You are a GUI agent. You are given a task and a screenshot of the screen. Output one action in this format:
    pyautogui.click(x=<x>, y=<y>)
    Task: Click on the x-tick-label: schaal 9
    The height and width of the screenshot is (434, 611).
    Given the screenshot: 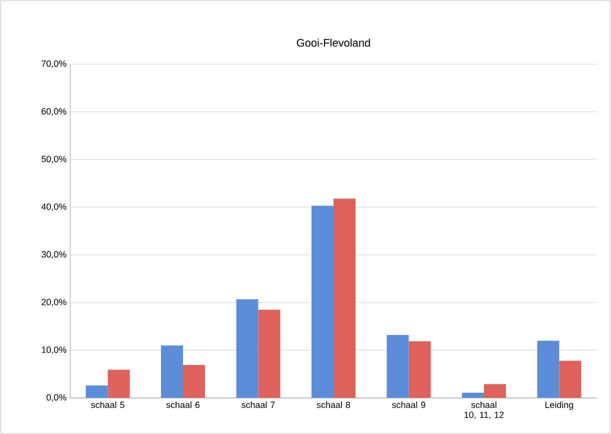 What is the action you would take?
    pyautogui.click(x=409, y=404)
    